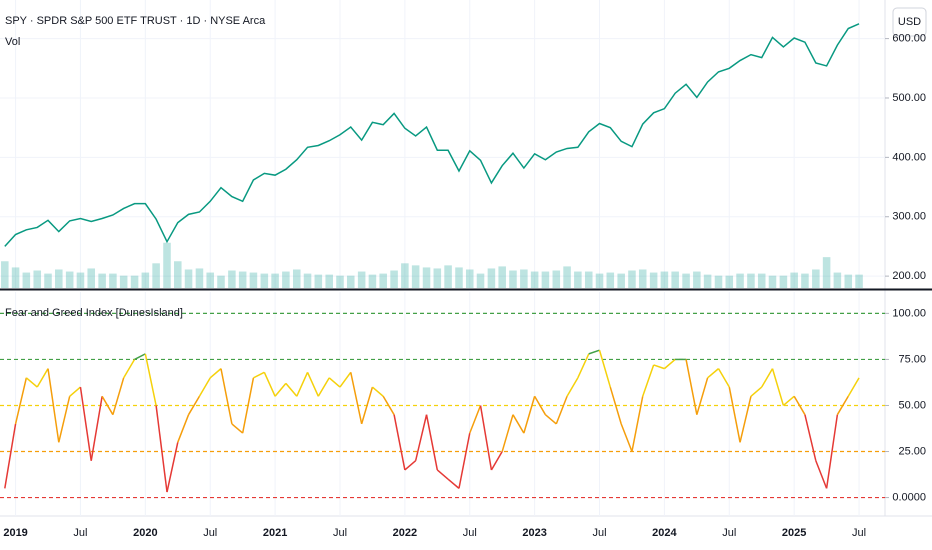 The height and width of the screenshot is (550, 932). Describe the element at coordinates (405, 533) in the screenshot. I see `x-tick-label: 2022` at that location.